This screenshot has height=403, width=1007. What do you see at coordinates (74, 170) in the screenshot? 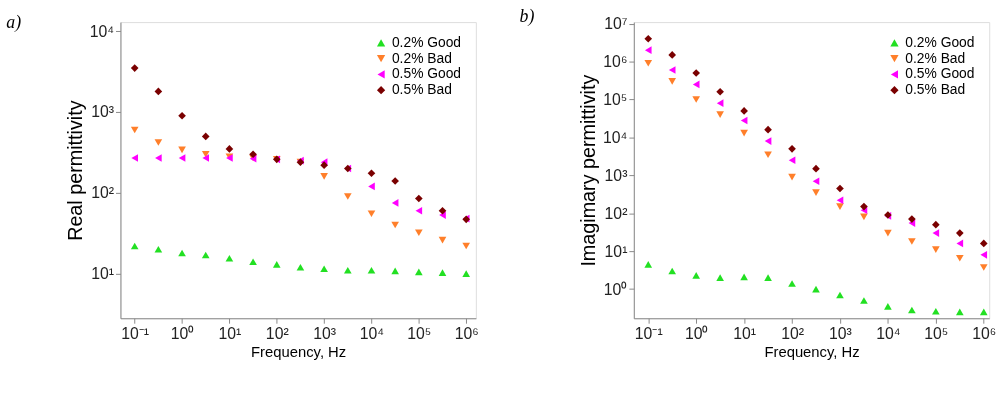
I see `y-axis-title: Real permittivity` at bounding box center [74, 170].